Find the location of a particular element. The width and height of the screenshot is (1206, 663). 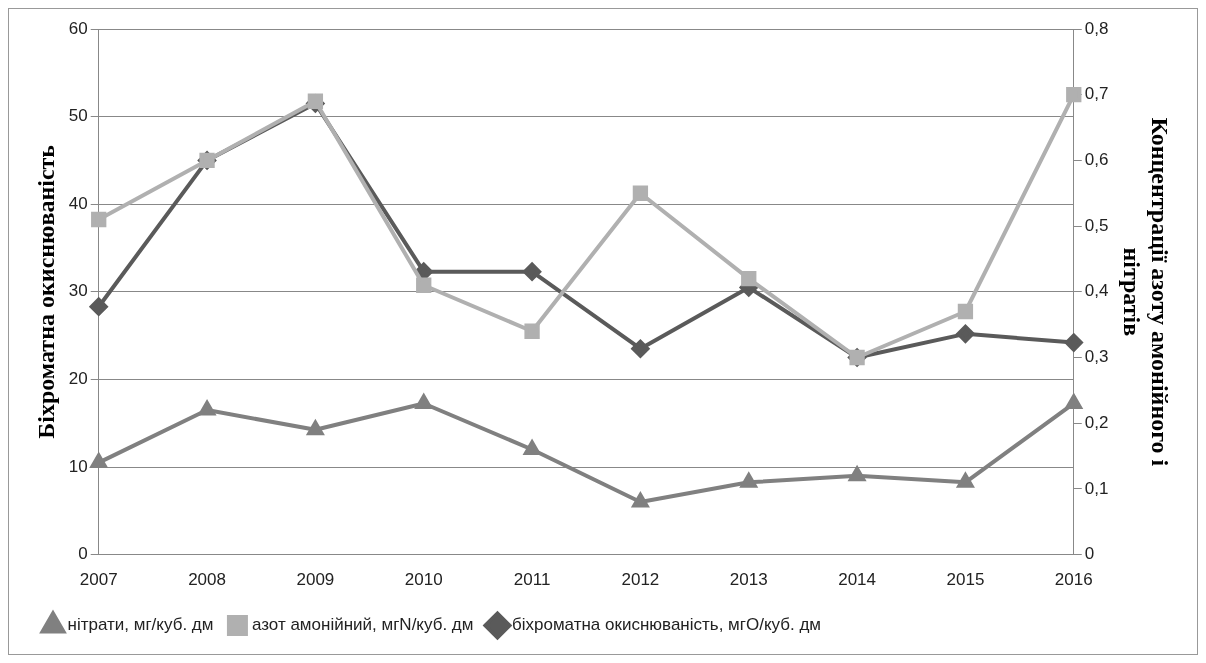

y-tick-label: 40 is located at coordinates (78, 203).